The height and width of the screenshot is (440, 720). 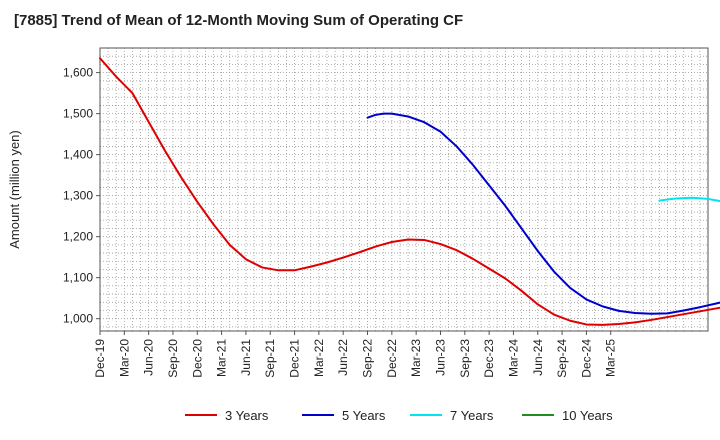 What do you see at coordinates (489, 358) in the screenshot?
I see `x-tick-label: Dec-23` at bounding box center [489, 358].